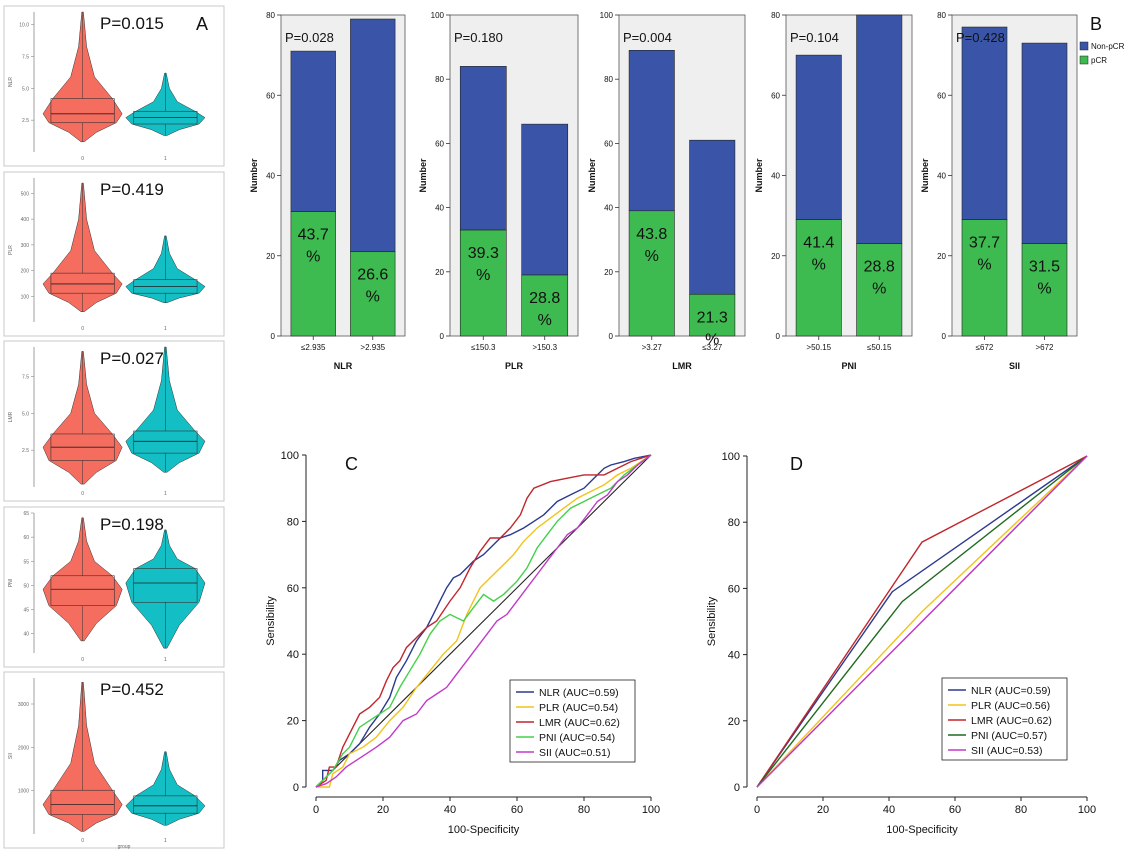 The width and height of the screenshot is (1128, 857). What do you see at coordinates (372, 275) in the screenshot?
I see `bar-percent-label: 26.6` at bounding box center [372, 275].